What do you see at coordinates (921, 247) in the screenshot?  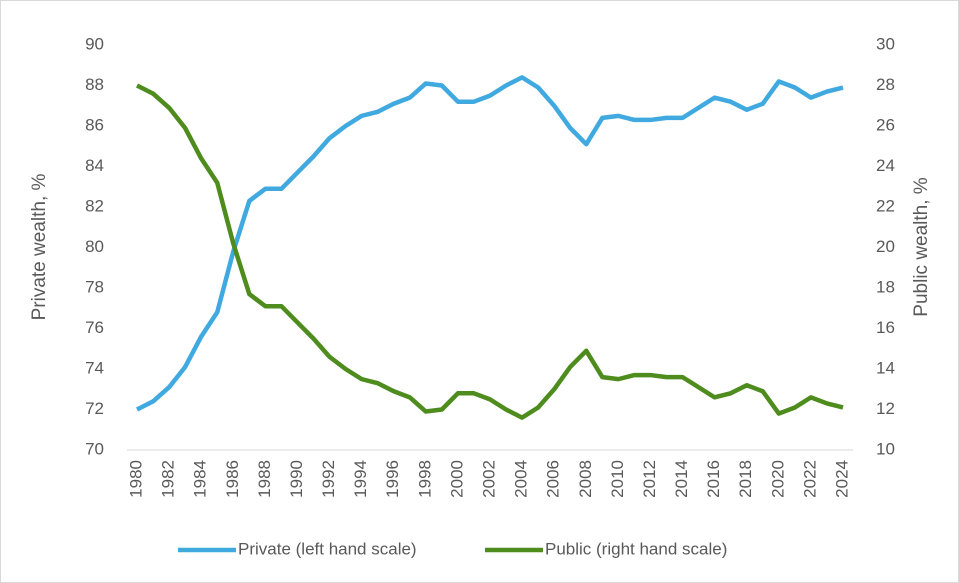 I see `y2-axis-title: Public wealth, %` at bounding box center [921, 247].